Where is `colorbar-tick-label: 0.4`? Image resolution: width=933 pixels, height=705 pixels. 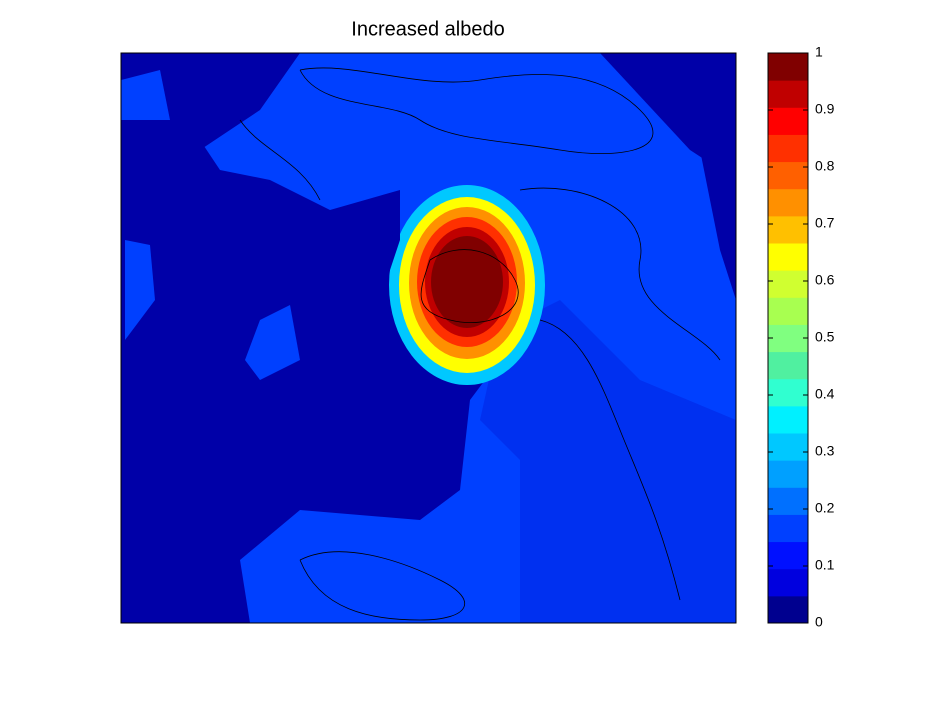 colorbar-tick-label: 0.4 is located at coordinates (825, 394).